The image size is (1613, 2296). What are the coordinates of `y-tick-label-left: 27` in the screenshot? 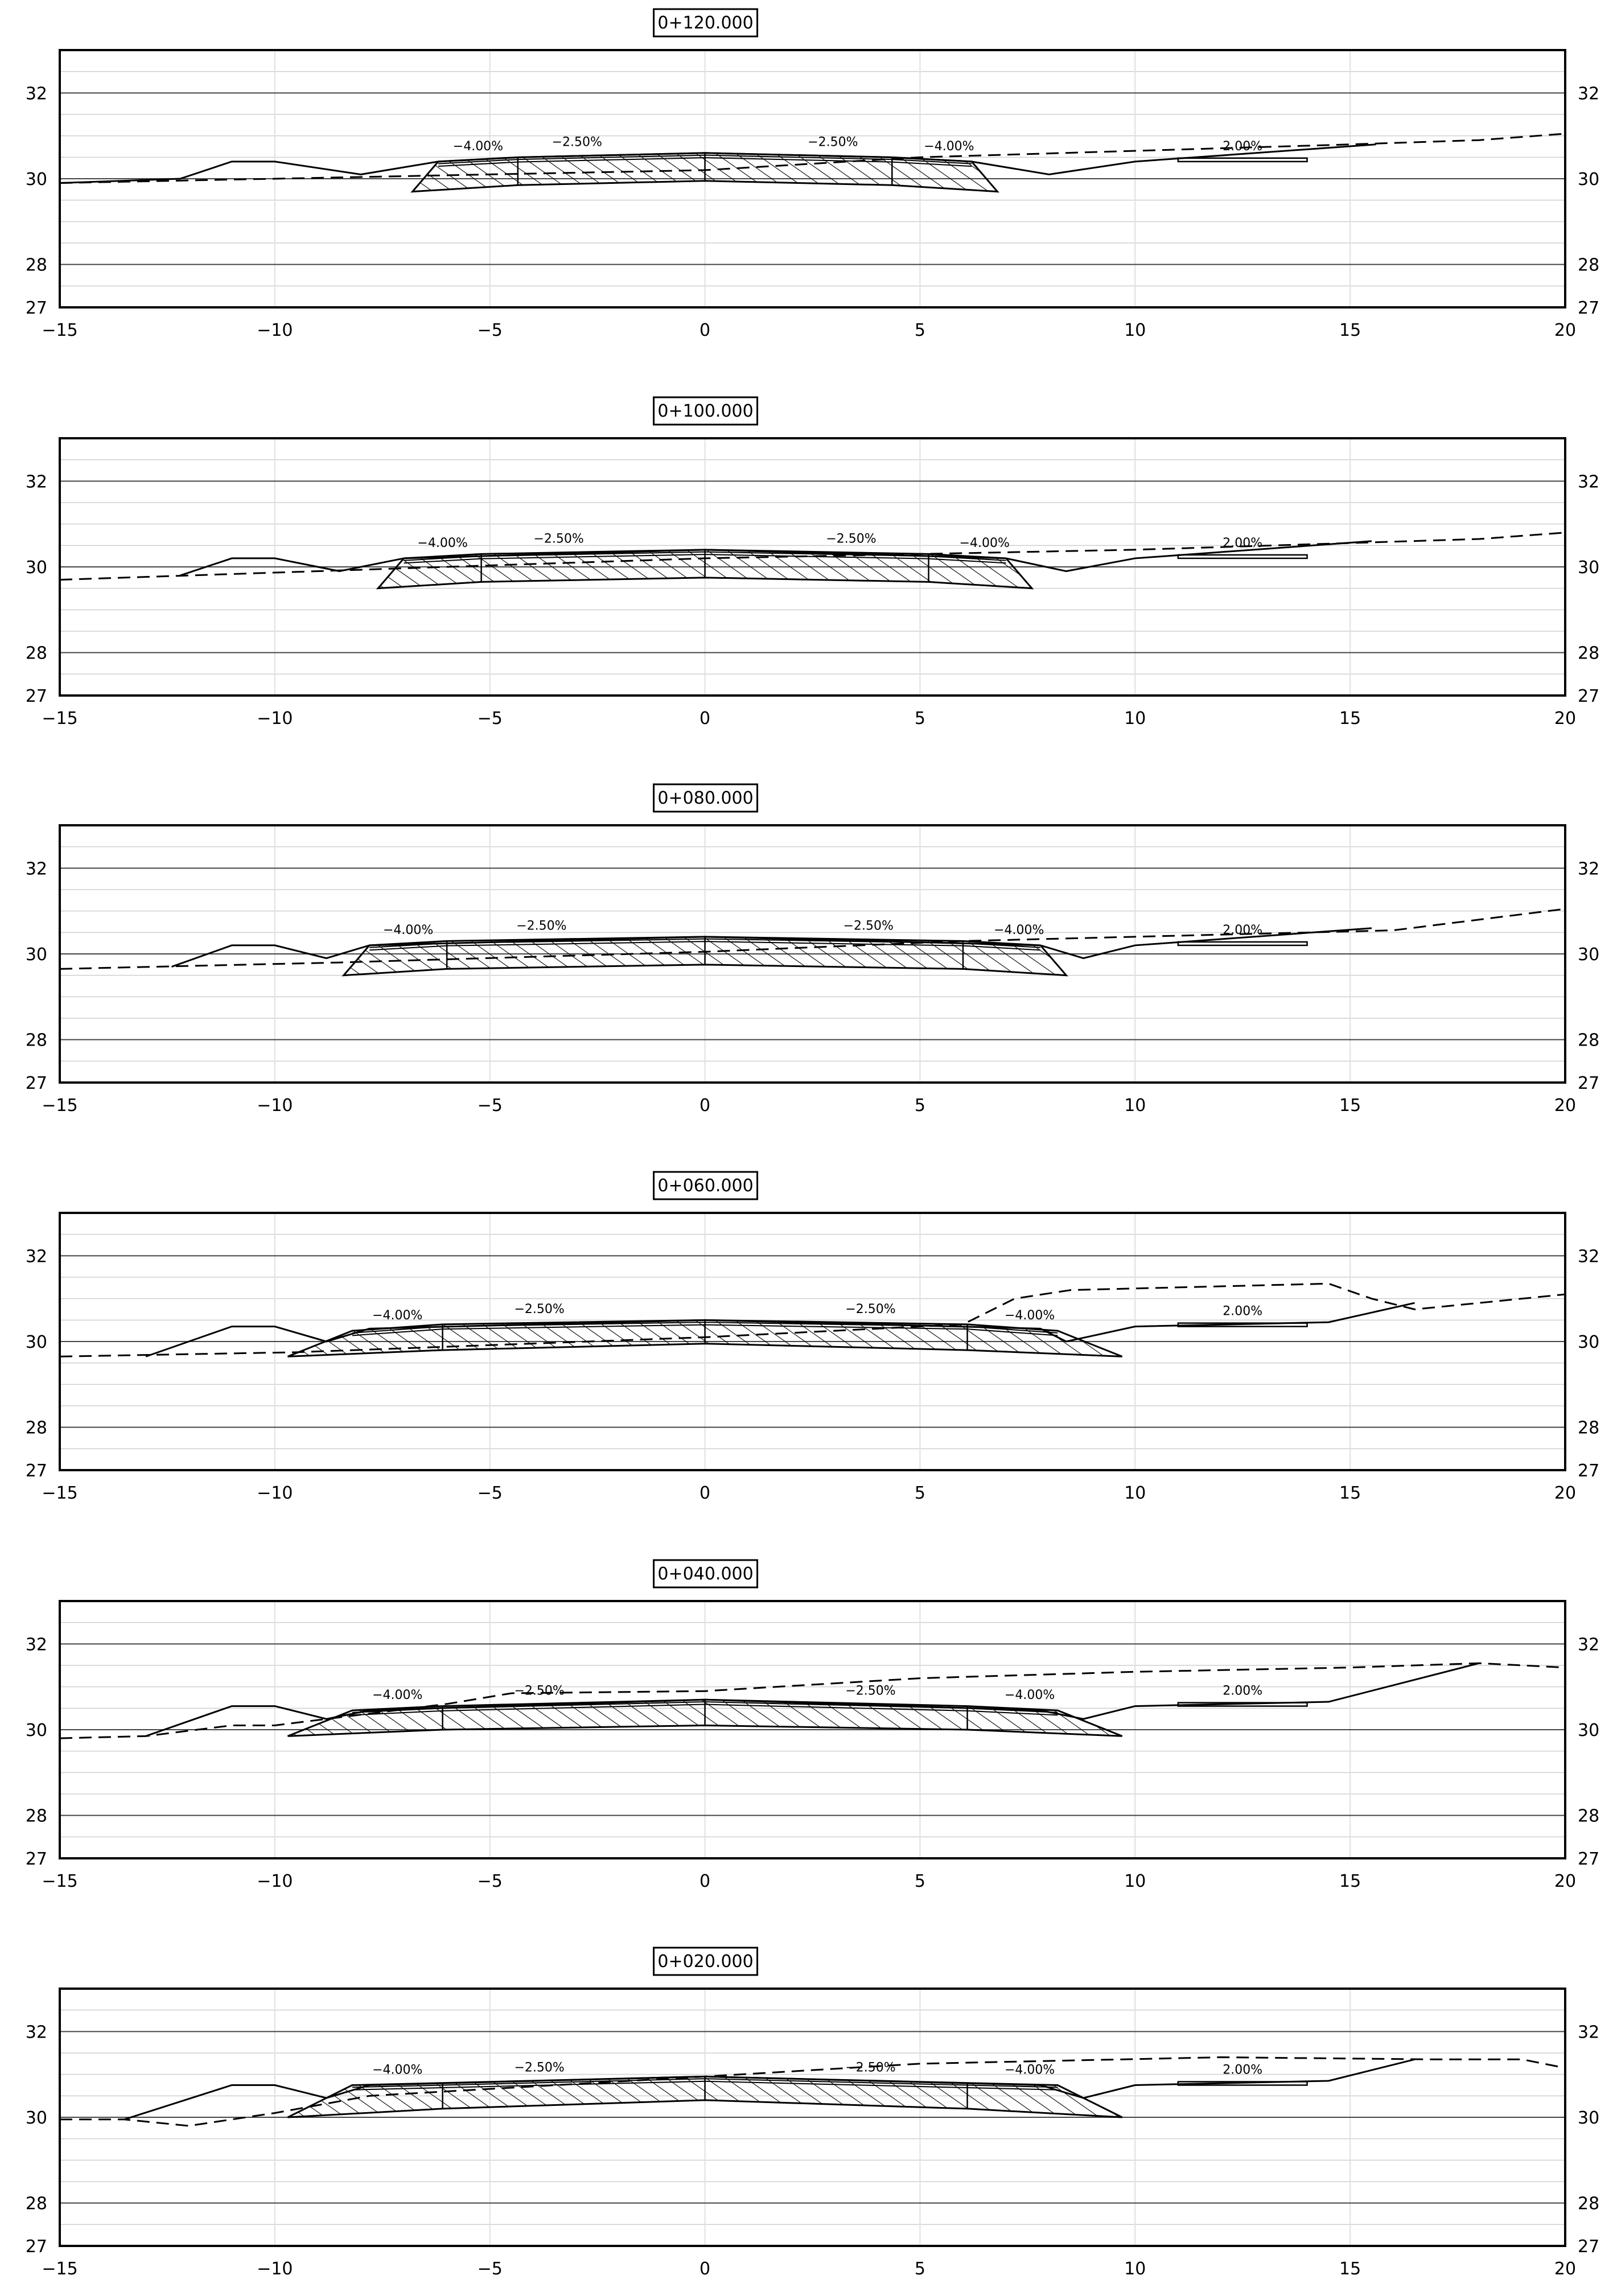 It's located at (36, 2247).